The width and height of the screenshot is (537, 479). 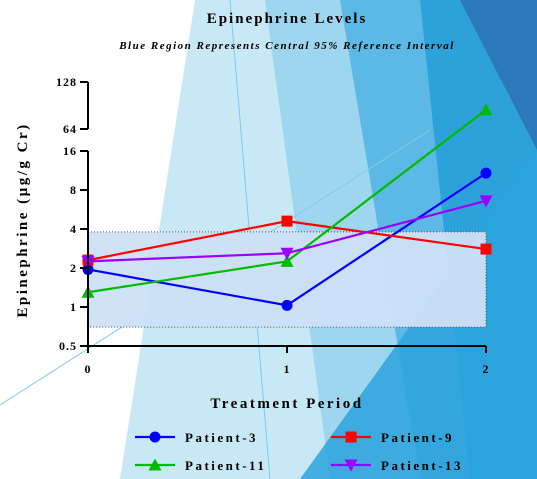 I want to click on x-tick-label: 1, so click(x=287, y=369).